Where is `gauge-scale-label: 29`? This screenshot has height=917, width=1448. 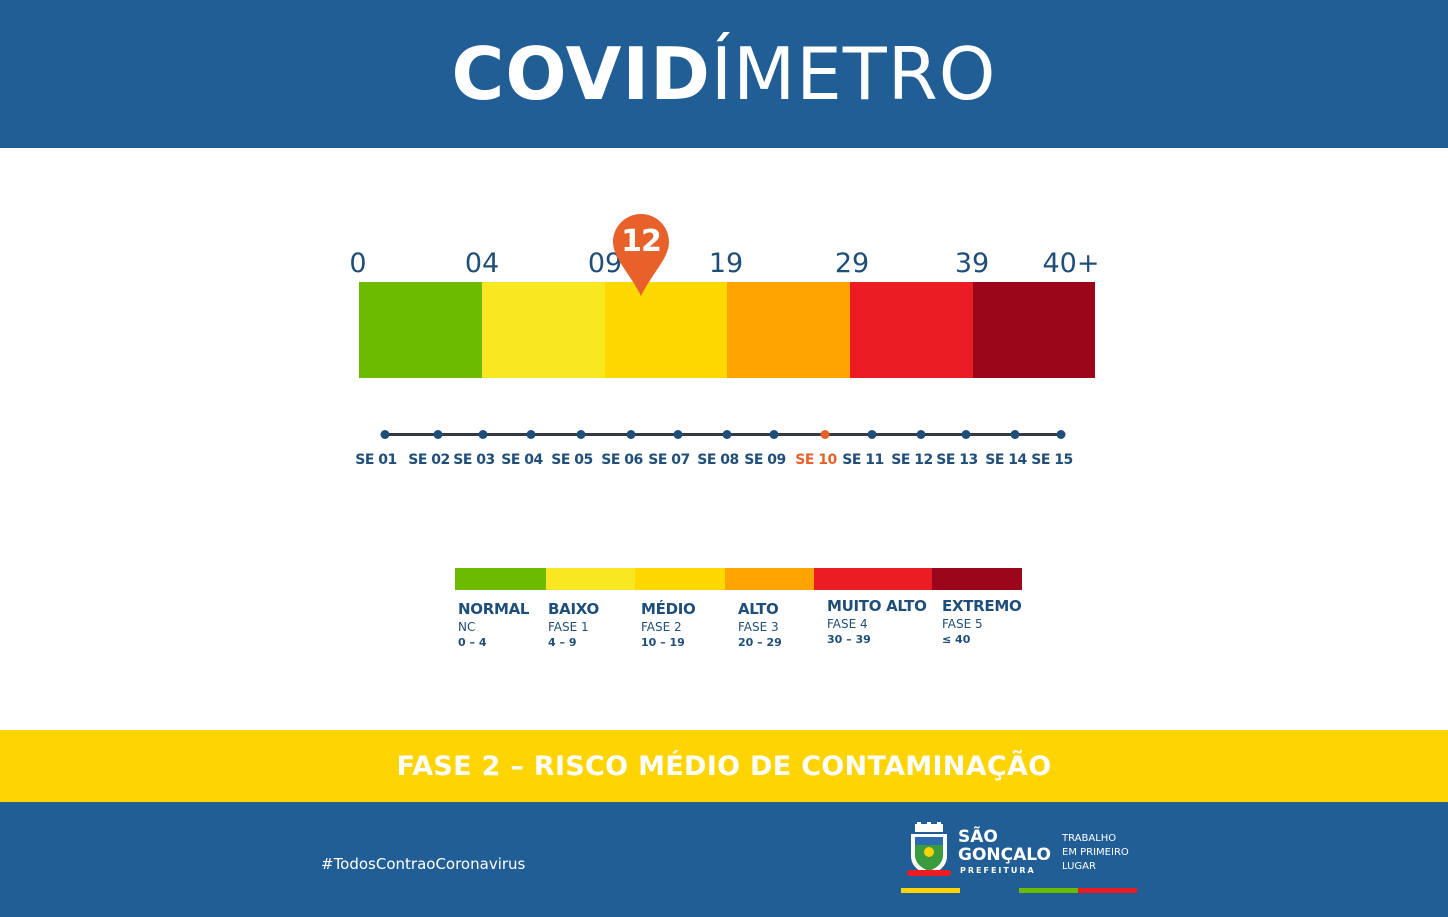
gauge-scale-label: 29 is located at coordinates (852, 263).